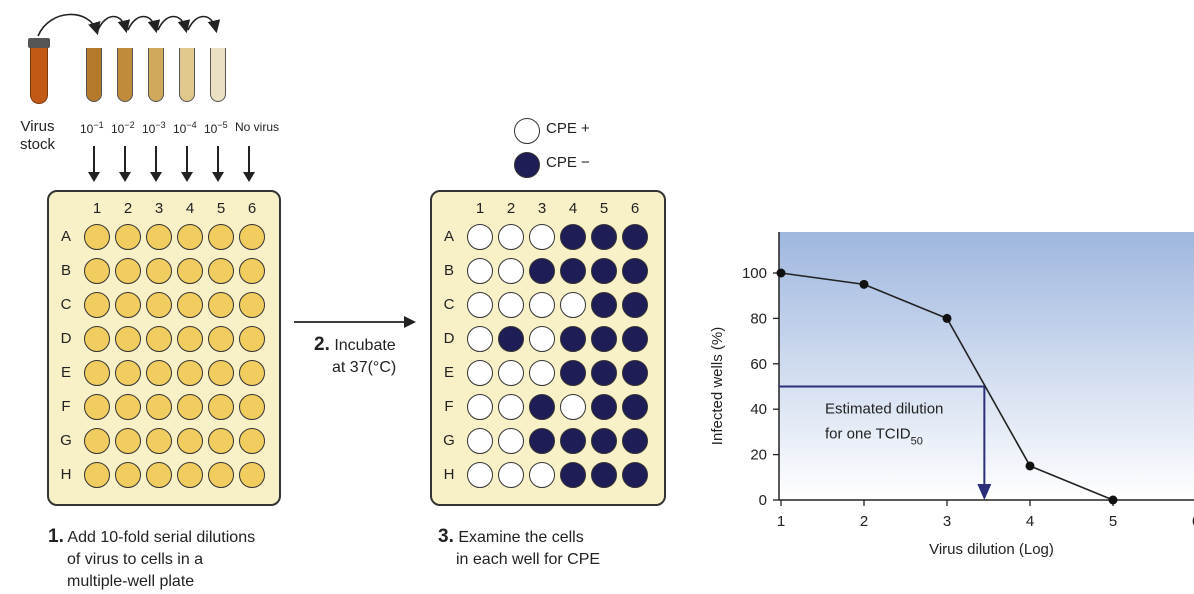 Image resolution: width=1194 pixels, height=594 pixels. I want to click on plate-1-well-E1, so click(97, 373).